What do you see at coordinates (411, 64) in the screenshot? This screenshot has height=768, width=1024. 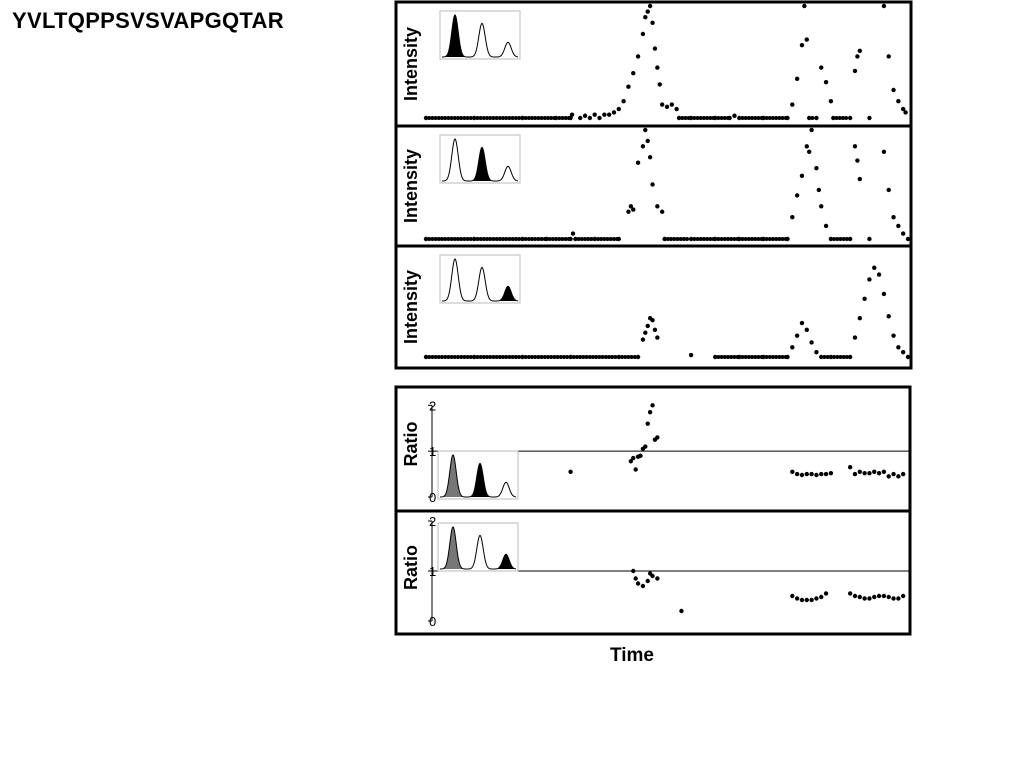 I see `y-axis-label: Intensity` at bounding box center [411, 64].